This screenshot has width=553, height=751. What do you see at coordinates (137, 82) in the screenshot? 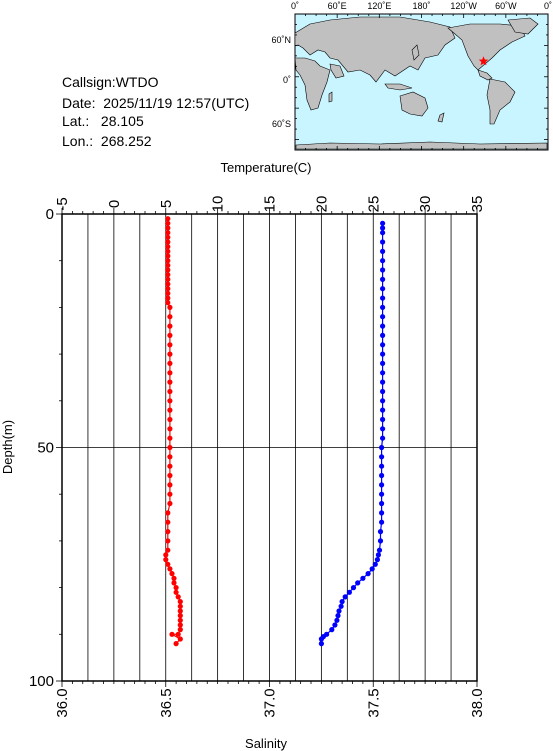
I see `callsign-value: WTDO` at bounding box center [137, 82].